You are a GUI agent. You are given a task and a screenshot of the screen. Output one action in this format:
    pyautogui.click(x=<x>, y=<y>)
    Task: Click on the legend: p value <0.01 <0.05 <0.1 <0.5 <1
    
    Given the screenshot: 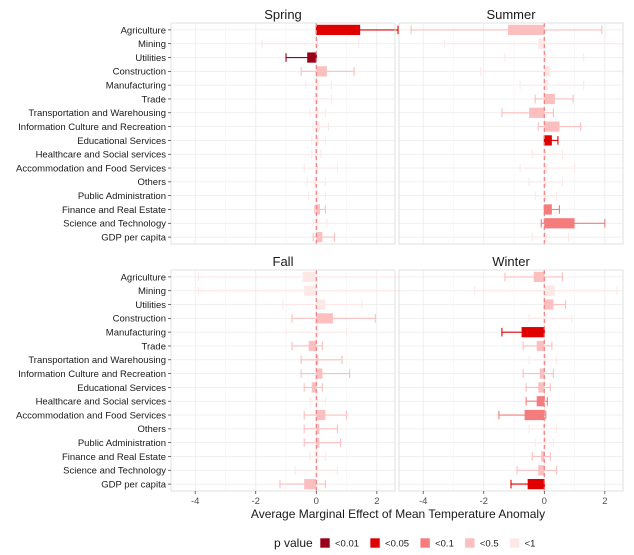 What is the action you would take?
    pyautogui.click(x=404, y=543)
    